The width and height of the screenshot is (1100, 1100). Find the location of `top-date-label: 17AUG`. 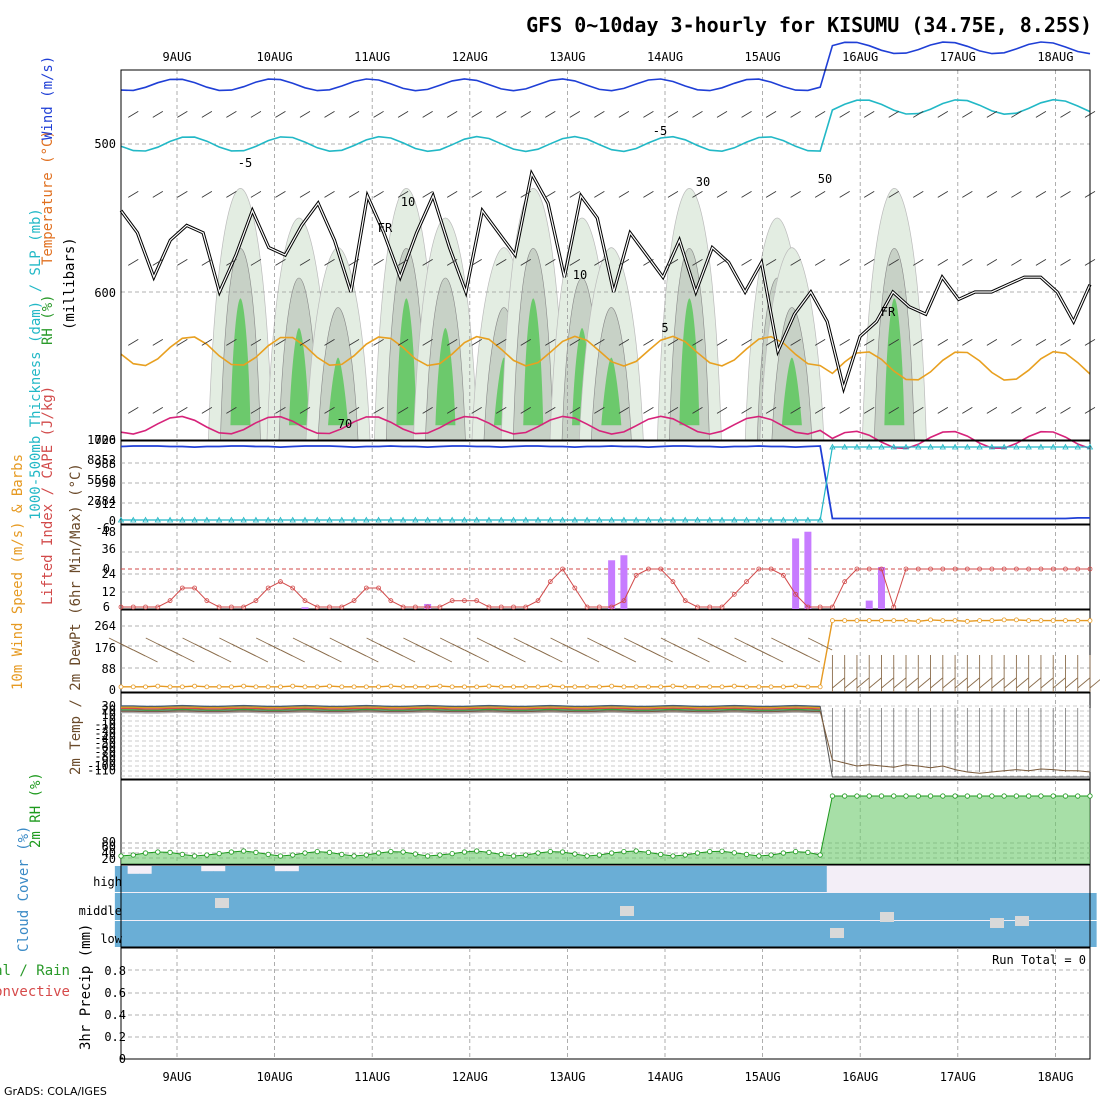

top-date-label: 17AUG is located at coordinates (958, 57).